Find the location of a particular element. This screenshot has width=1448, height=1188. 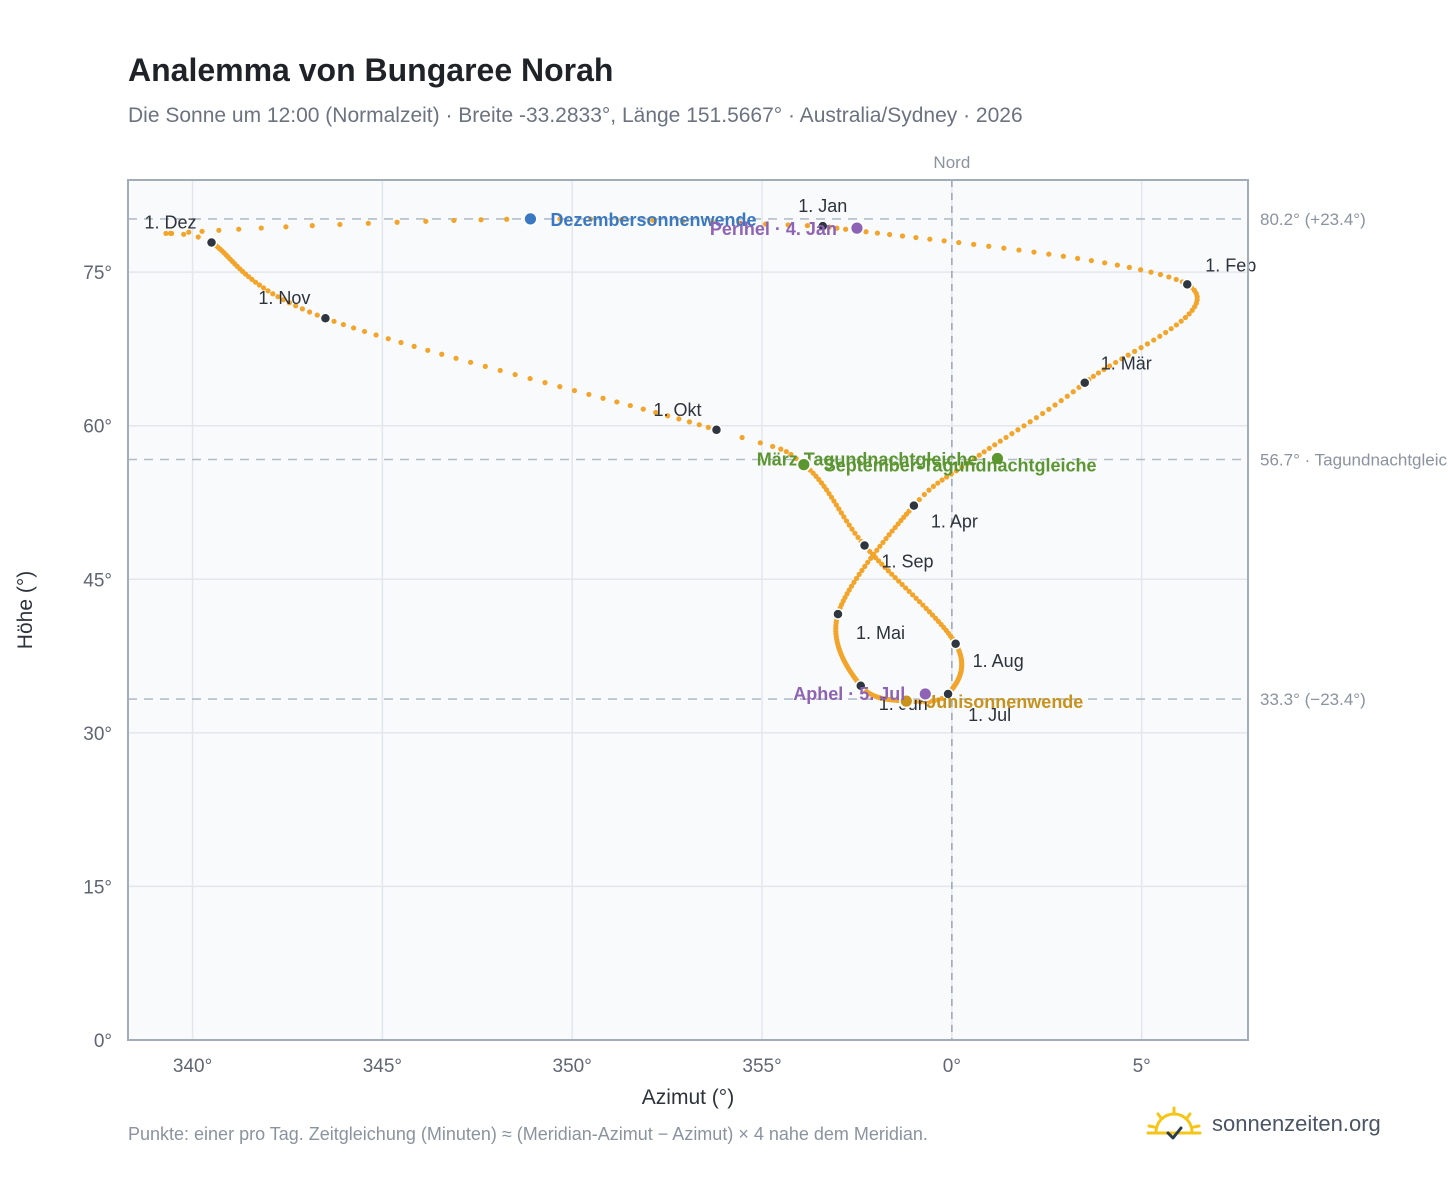

y-tick-label: 75° is located at coordinates (97, 273).